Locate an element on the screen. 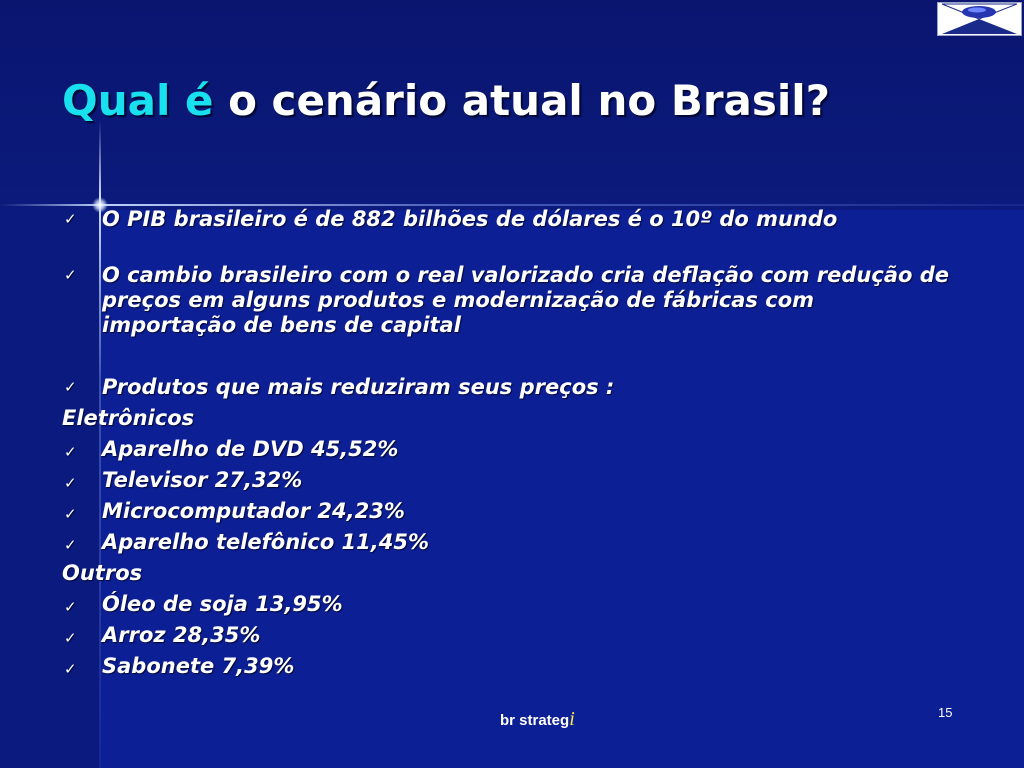 This screenshot has height=768, width=1024. category-label: Eletrônicos is located at coordinates (128, 418).